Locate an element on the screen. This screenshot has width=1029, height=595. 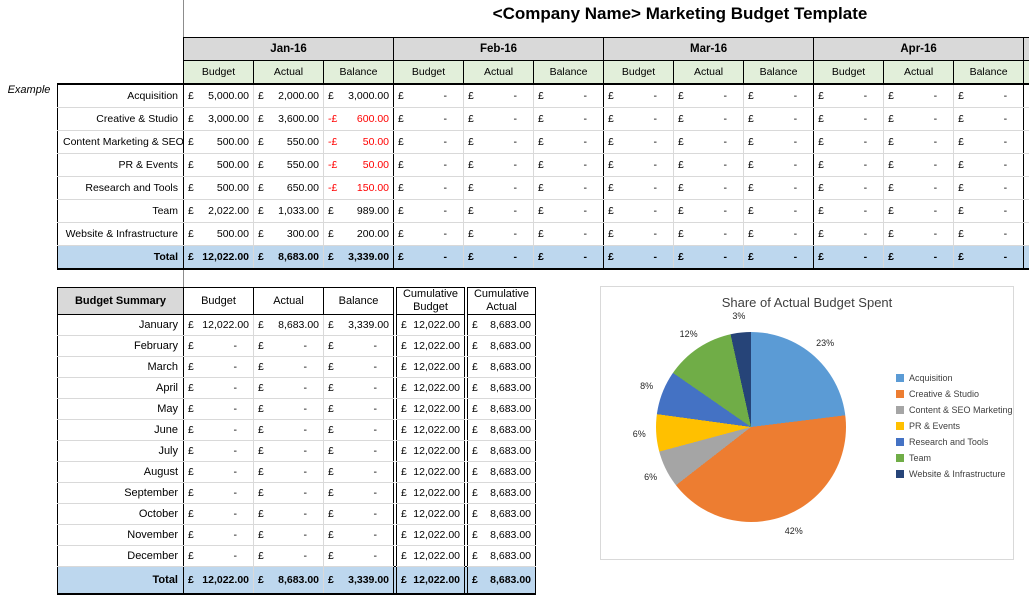
legend-item: Content & SEO Marketing is located at coordinates (954, 410).